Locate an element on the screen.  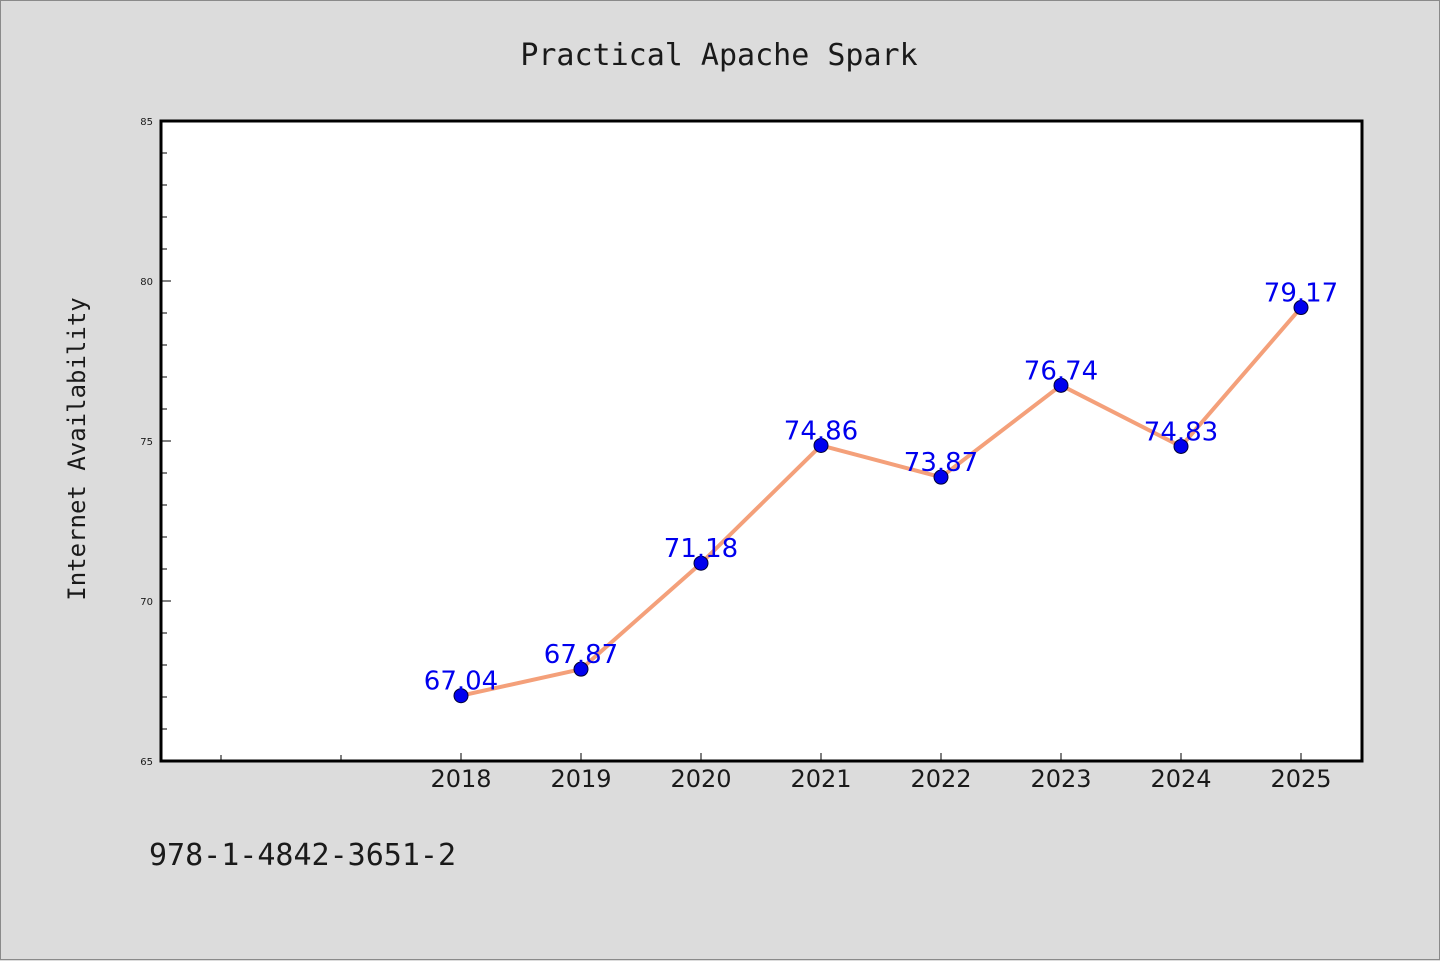
x-tick-label: 2023 is located at coordinates (1060, 779).